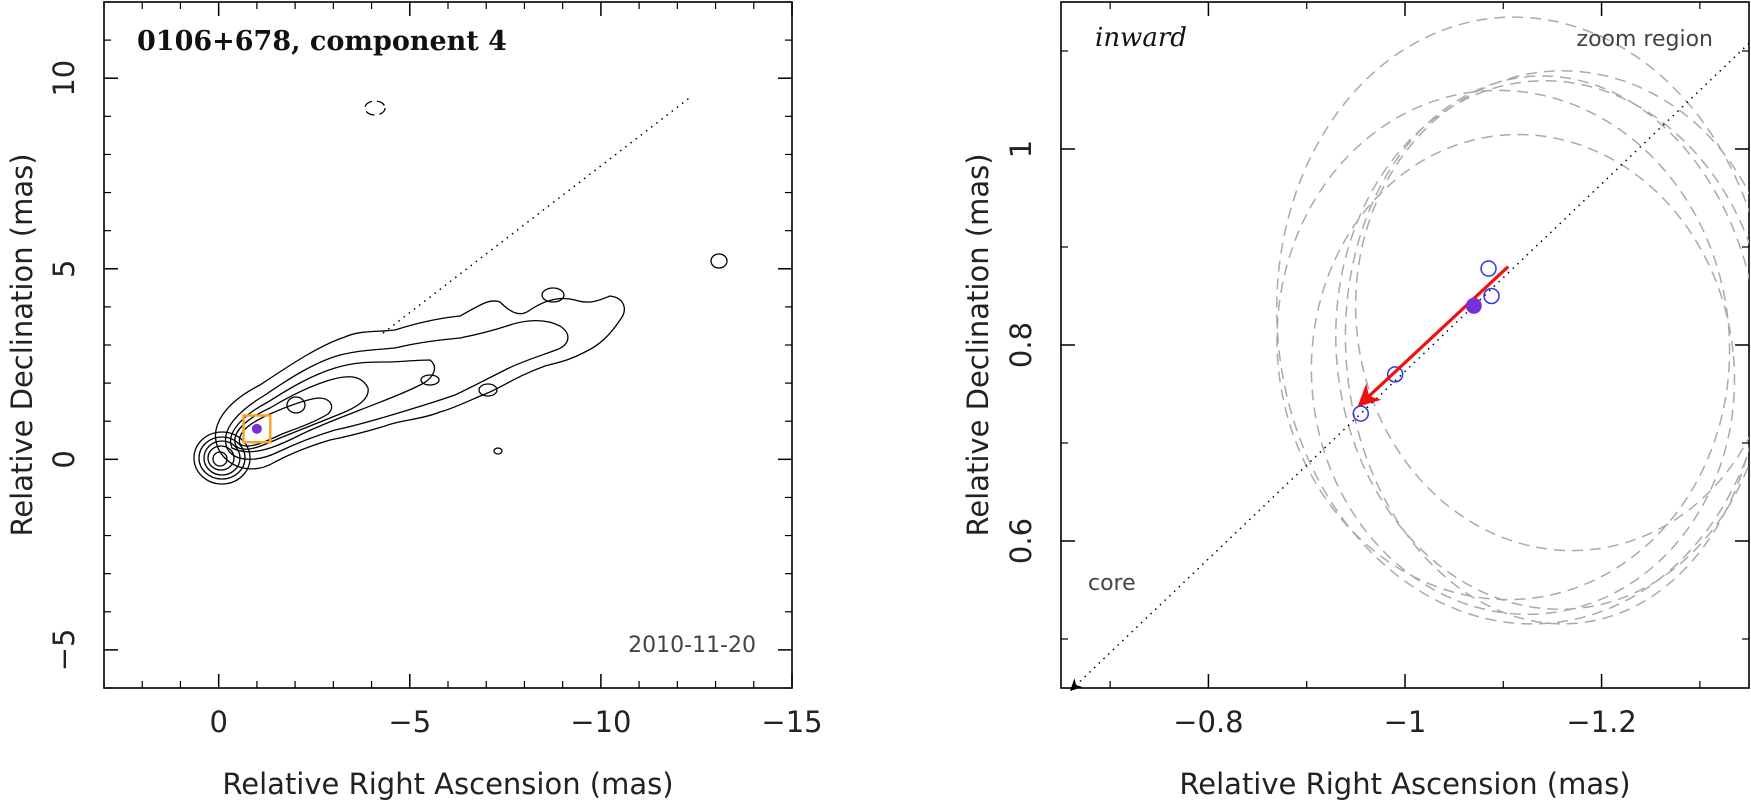  I want to click on right-x-tick-label: −1, so click(1405, 722).